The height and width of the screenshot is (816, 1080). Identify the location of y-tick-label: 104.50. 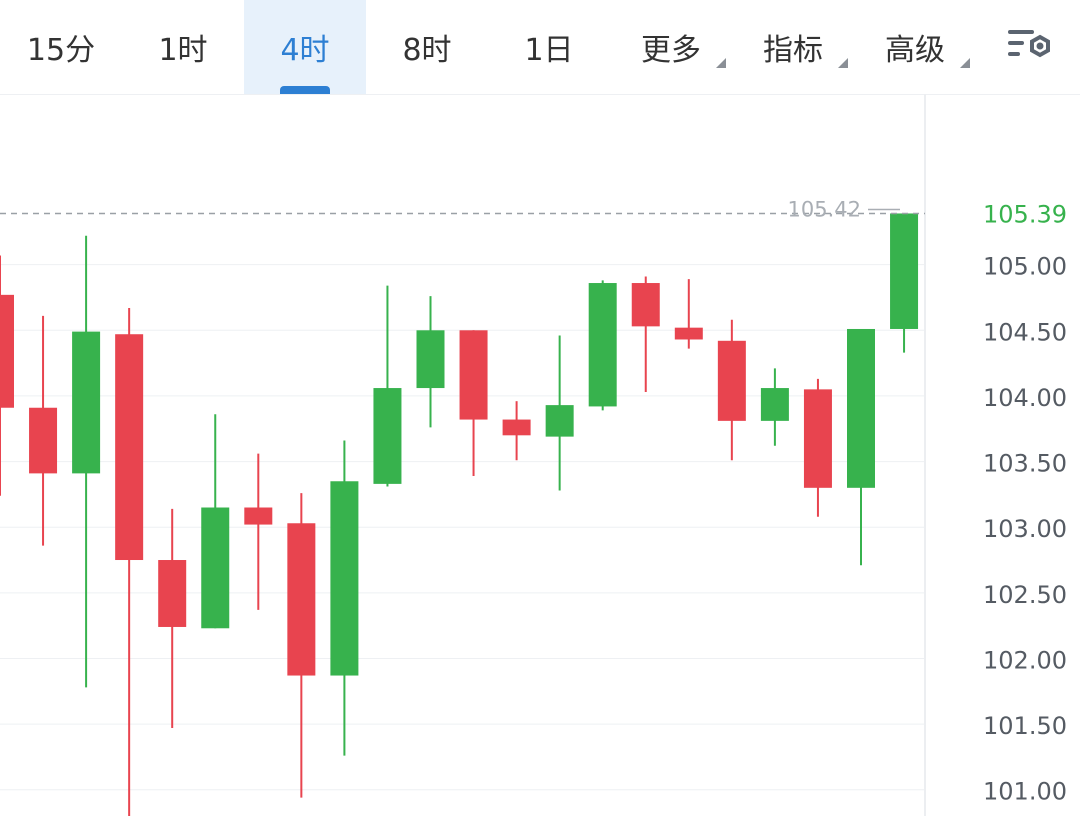
(1025, 332).